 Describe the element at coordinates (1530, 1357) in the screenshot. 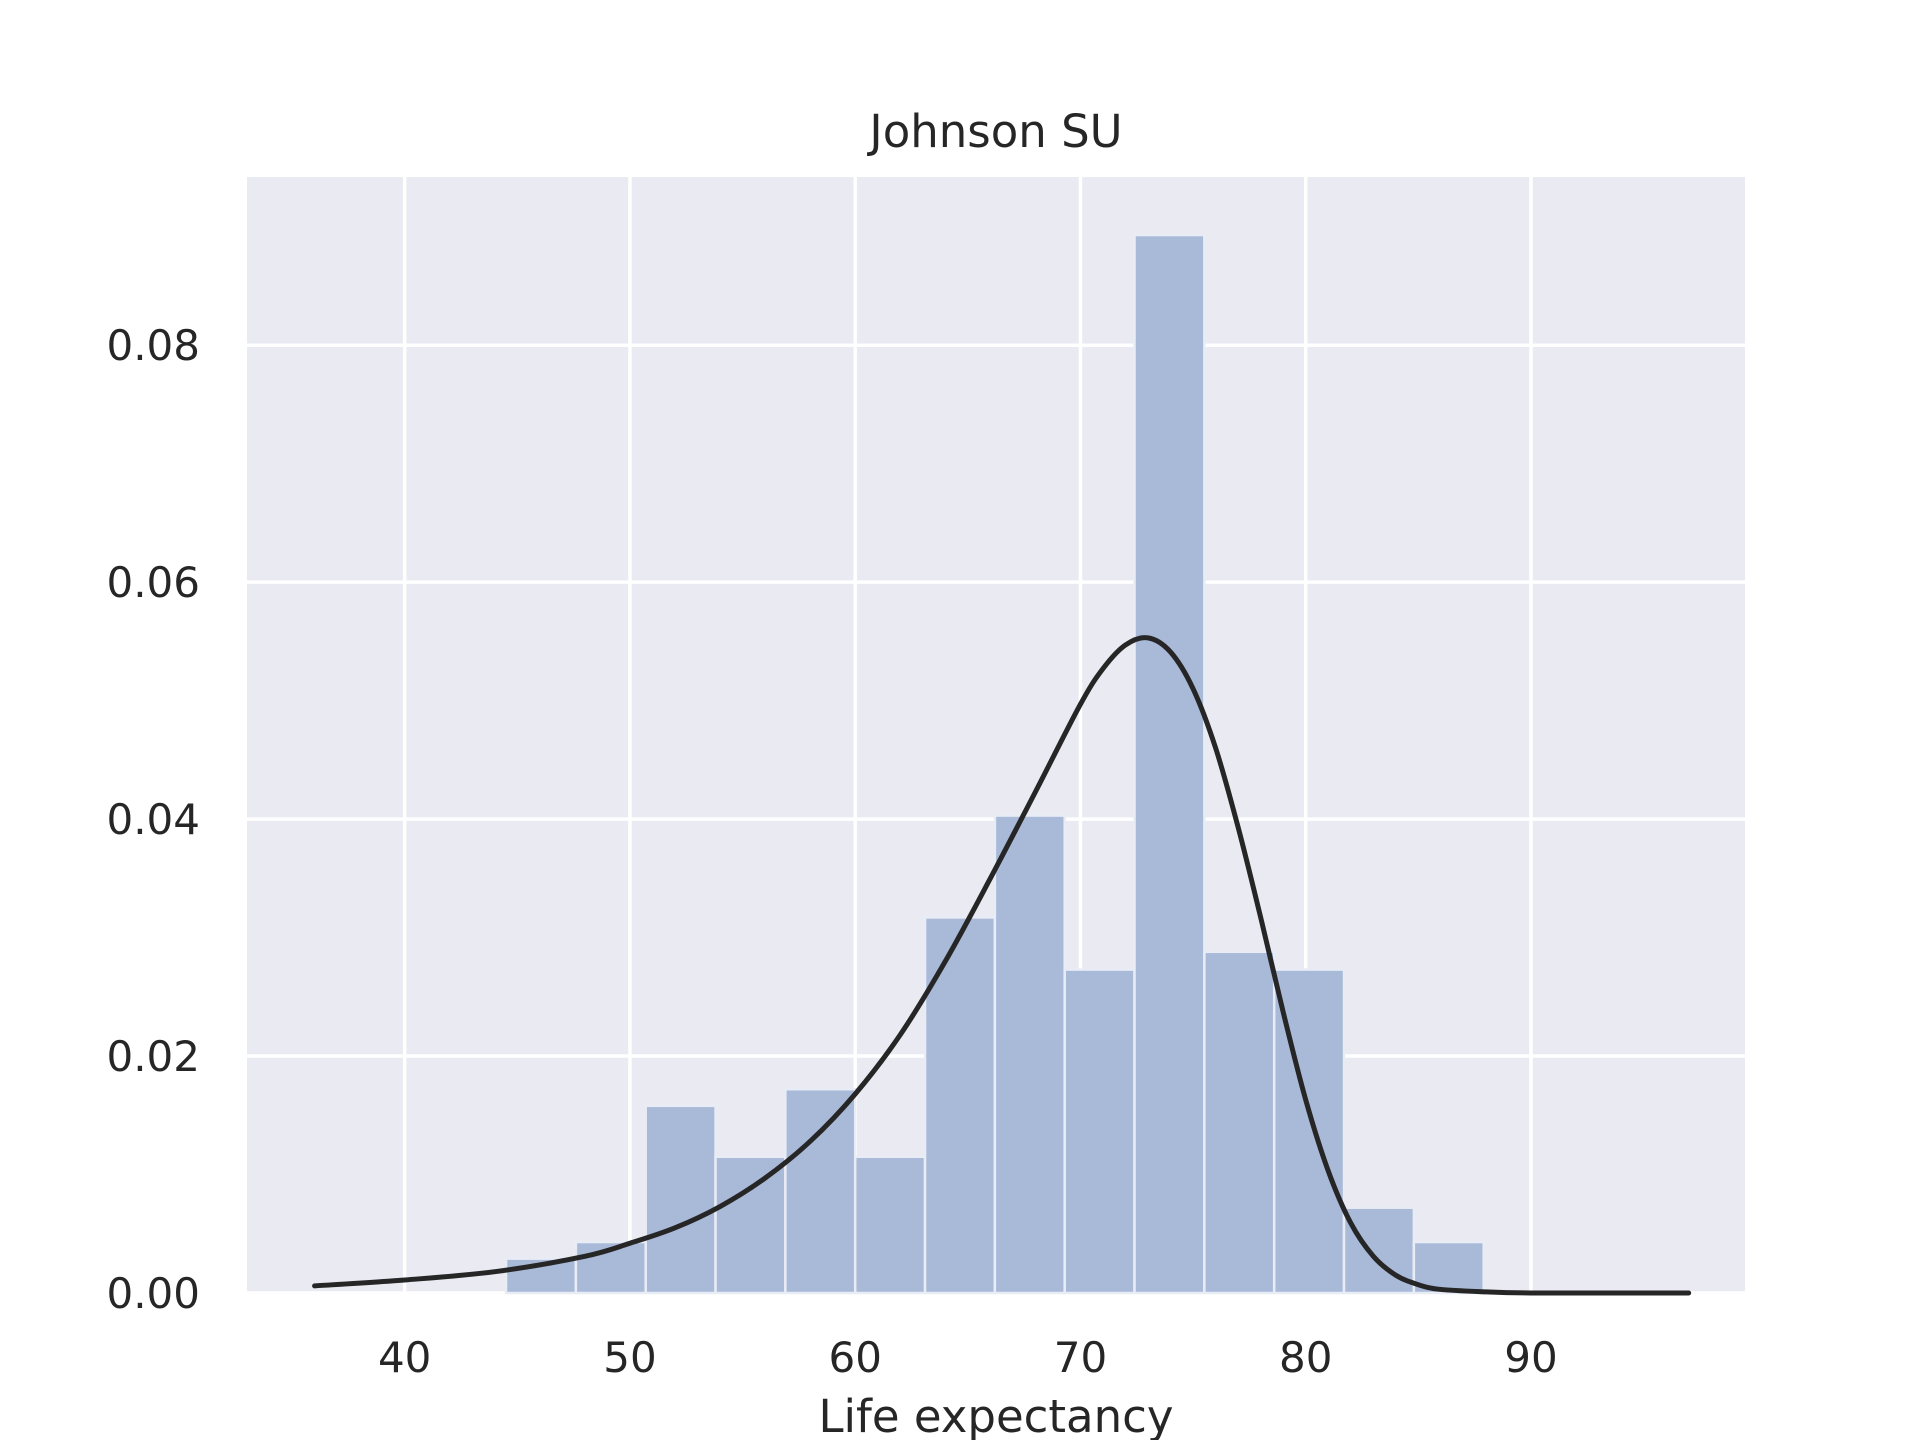

I see `x-tick-label: 90` at that location.